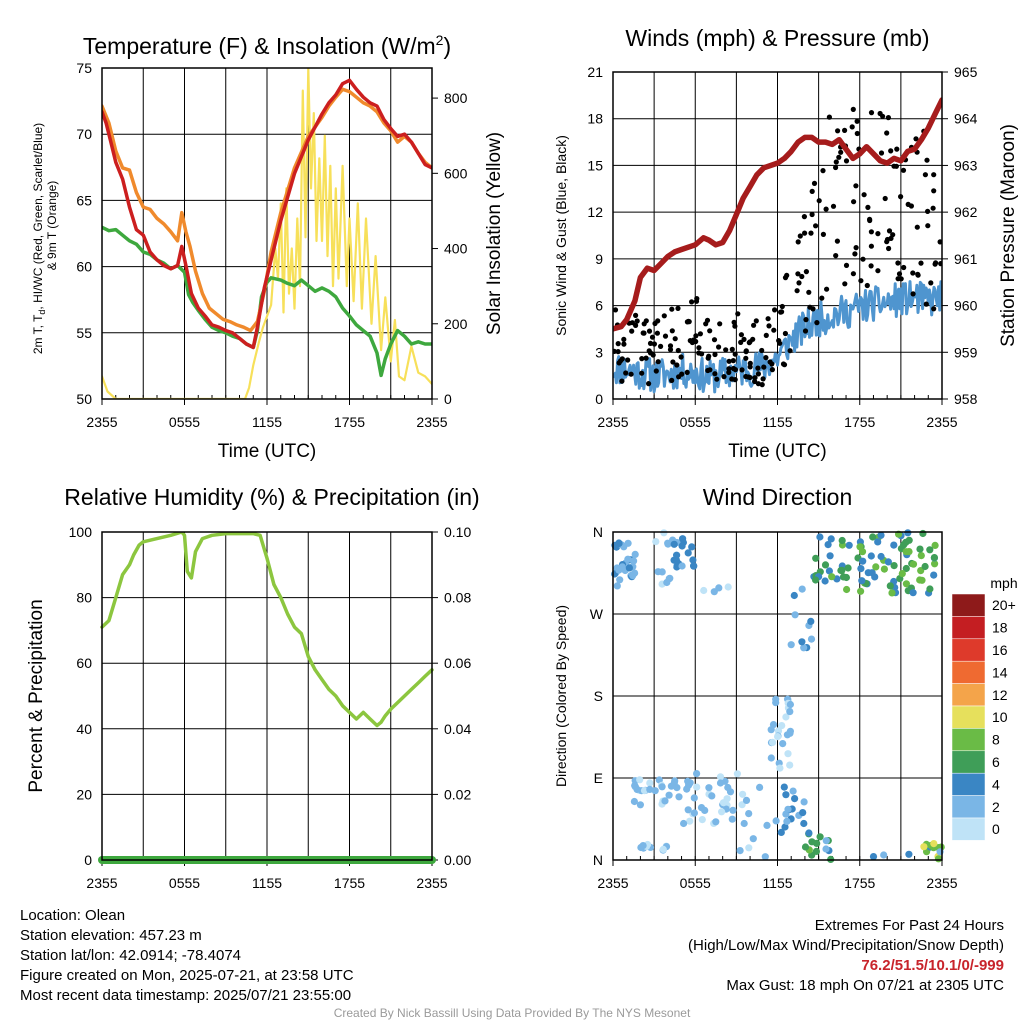 Image resolution: width=1024 pixels, height=1024 pixels. What do you see at coordinates (267, 214) in the screenshot?
I see `temp-series-t2` at bounding box center [267, 214].